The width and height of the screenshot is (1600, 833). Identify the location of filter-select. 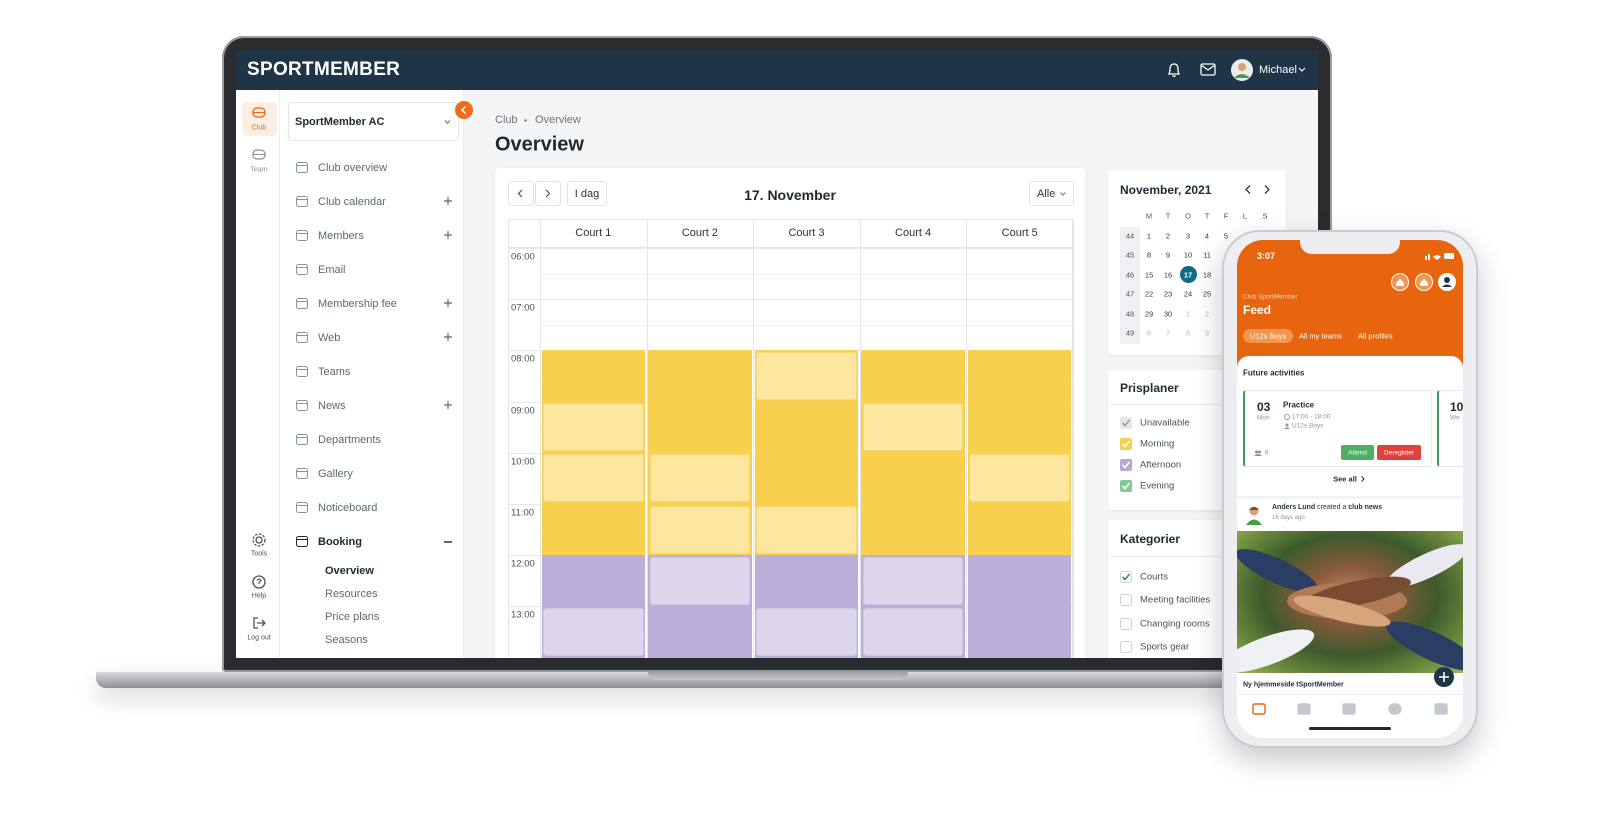
(1051, 193).